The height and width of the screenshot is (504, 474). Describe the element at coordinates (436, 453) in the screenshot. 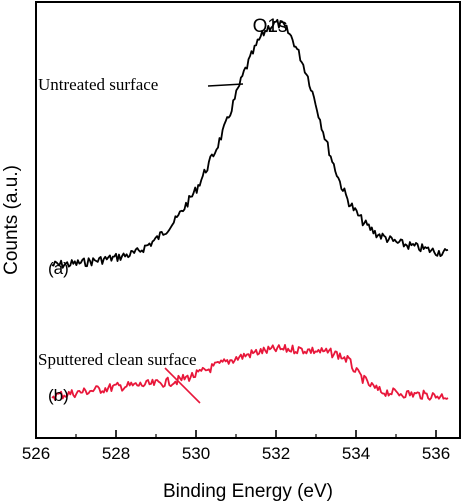

I see `x-tick-label: 536` at that location.